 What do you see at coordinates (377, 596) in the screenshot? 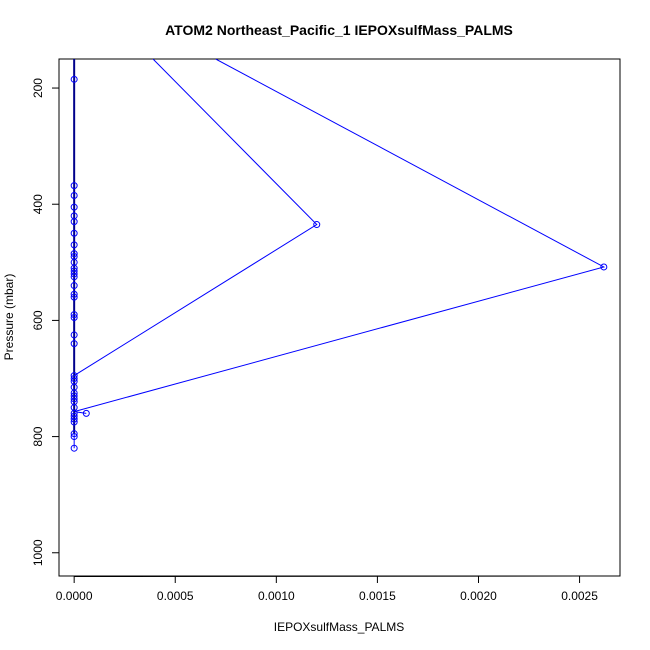
I see `x-tick-label: 0.0015` at bounding box center [377, 596].